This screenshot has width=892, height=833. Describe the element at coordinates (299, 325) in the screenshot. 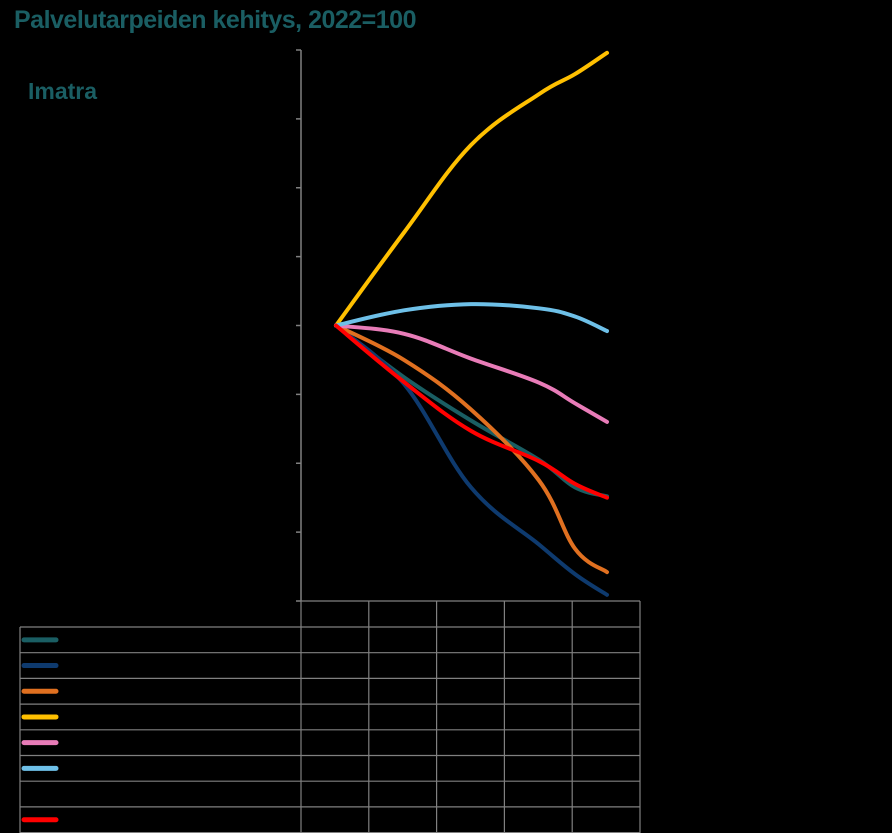

I see `axes` at that location.